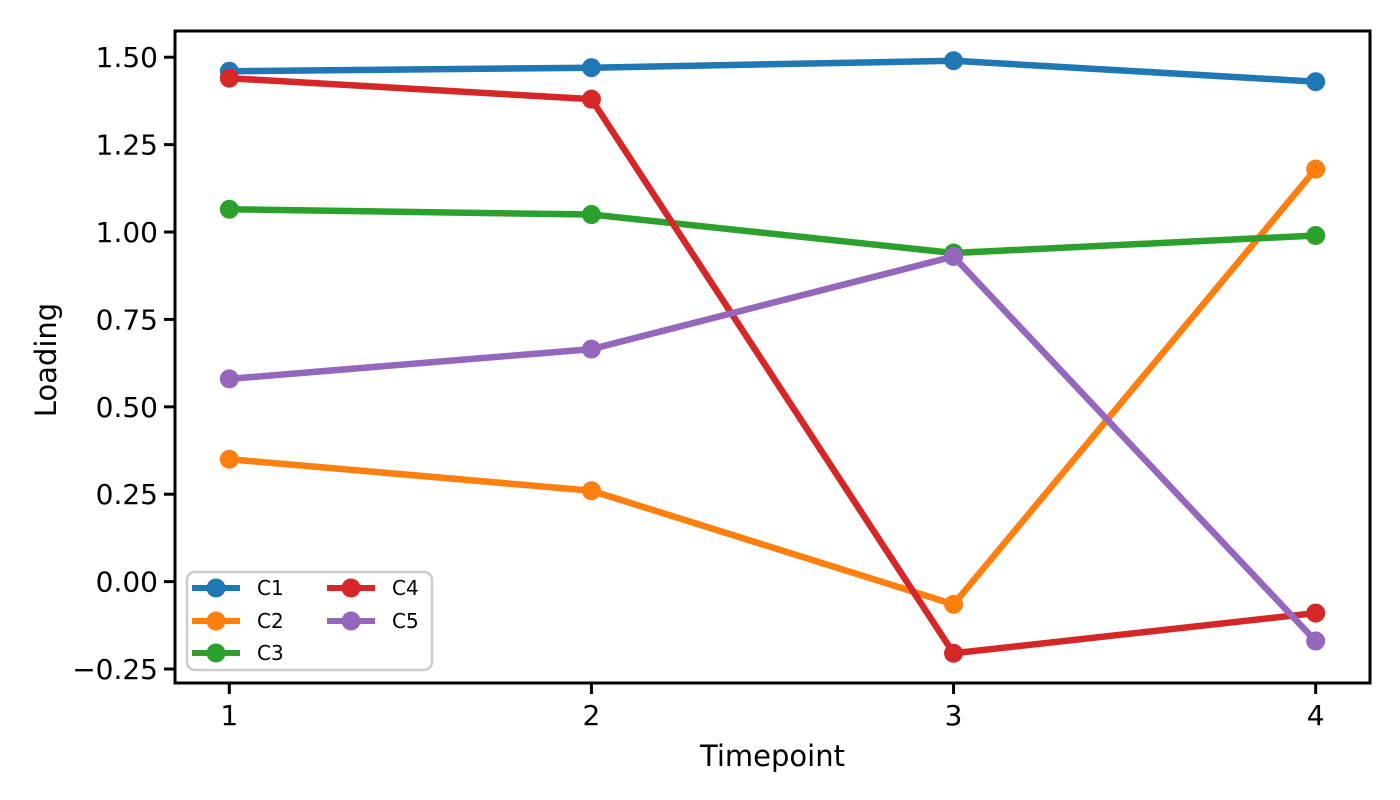 The width and height of the screenshot is (1400, 800). What do you see at coordinates (772, 756) in the screenshot?
I see `x-axis-label: Timepoint` at bounding box center [772, 756].